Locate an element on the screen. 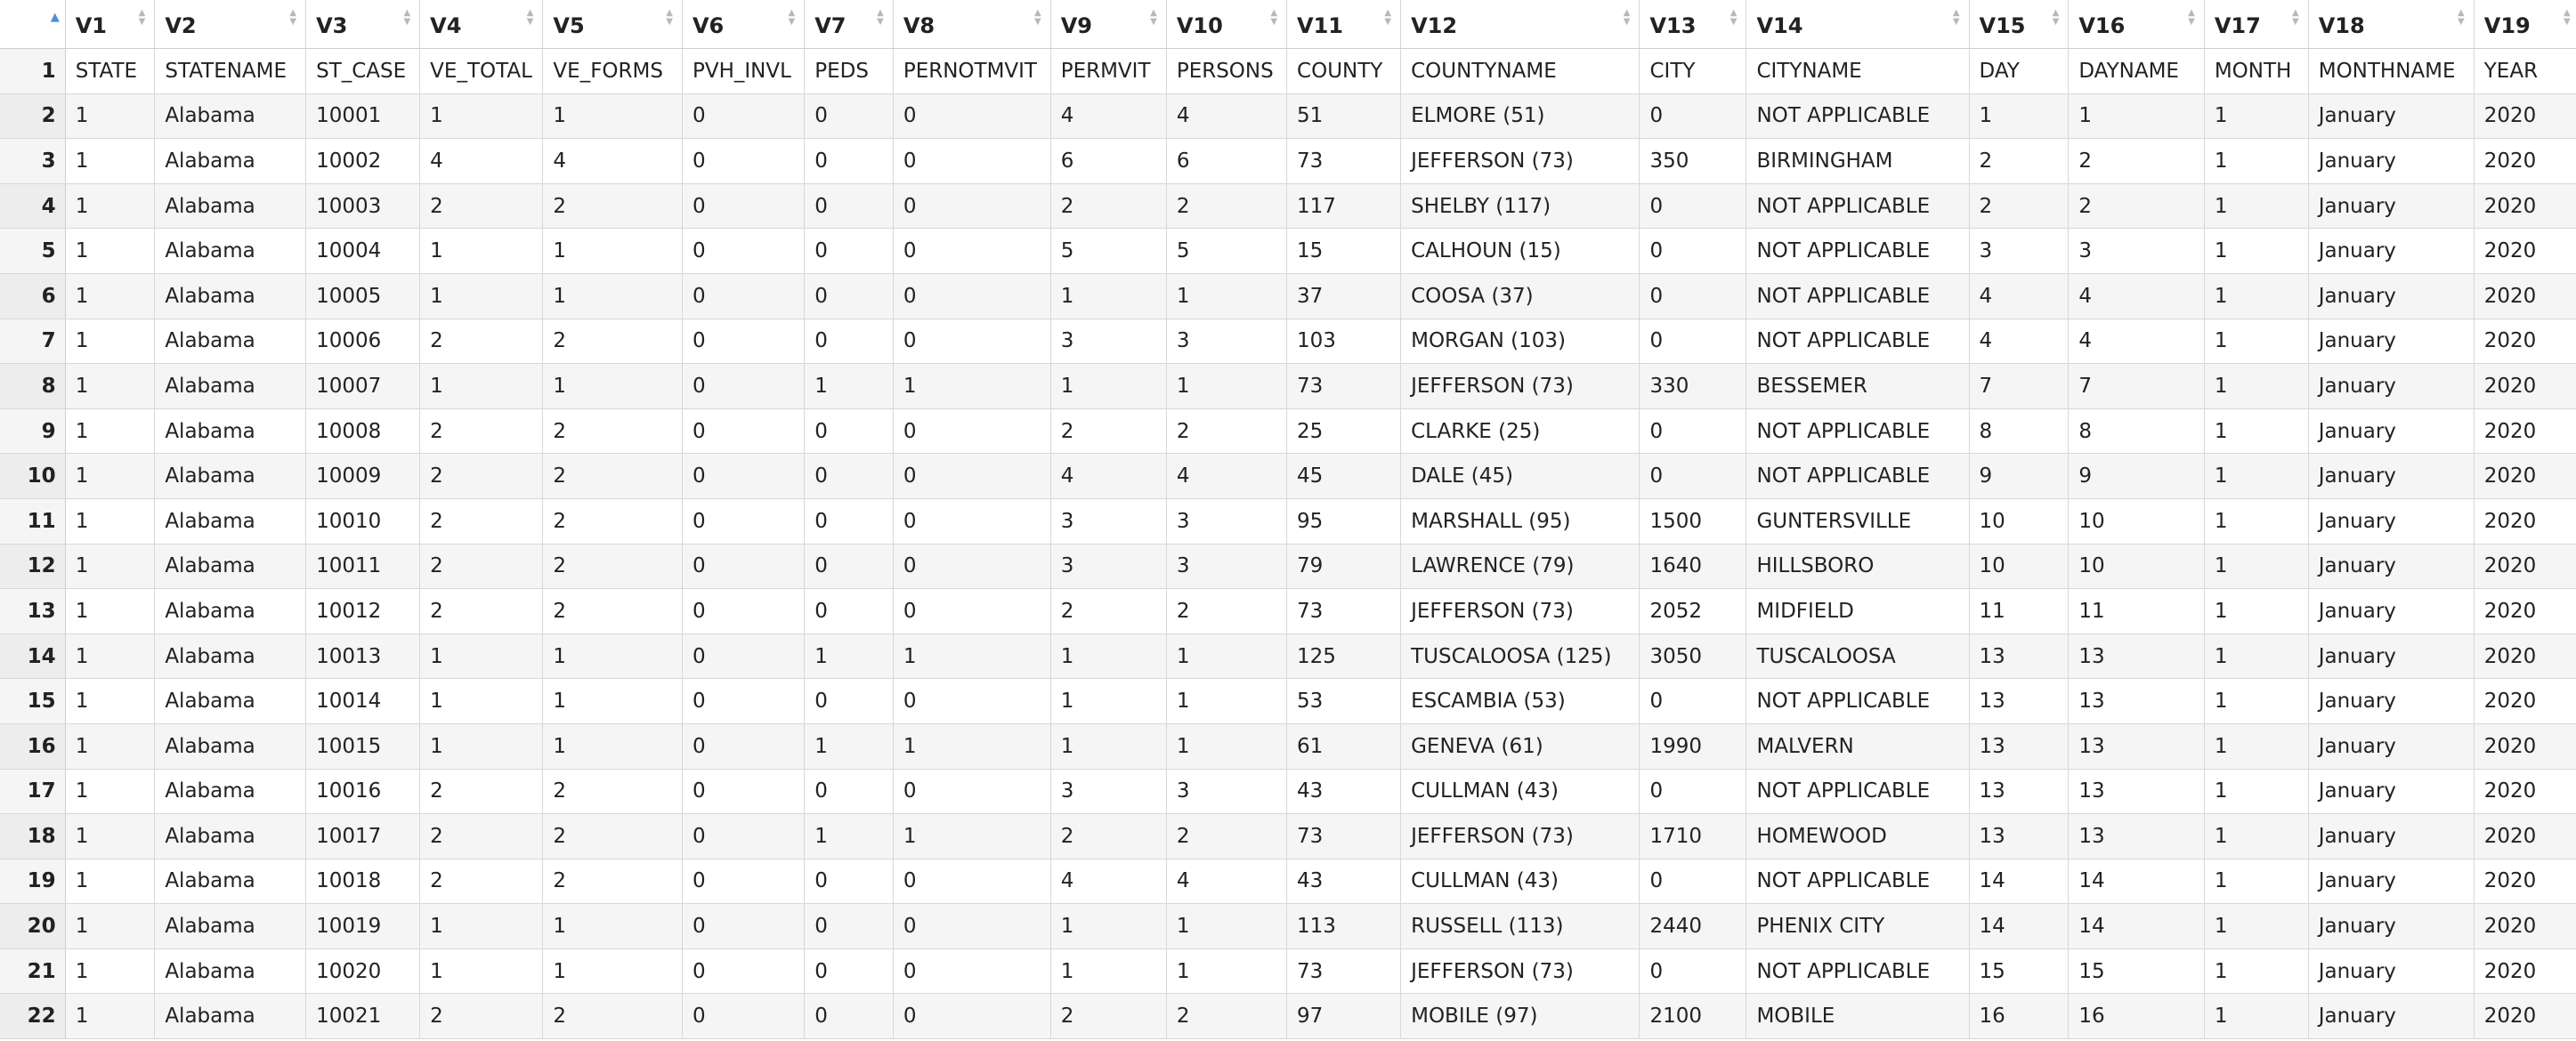 The height and width of the screenshot is (1041, 2576). table-cell: 10020 is located at coordinates (363, 971).